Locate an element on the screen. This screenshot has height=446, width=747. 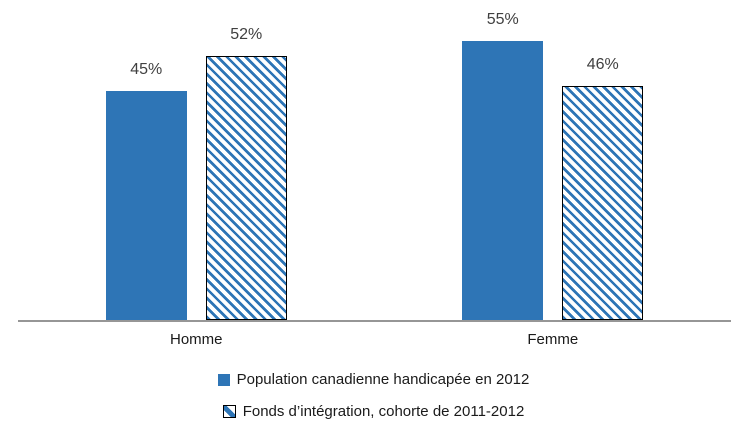
bar-column: 55% is located at coordinates (503, 165).